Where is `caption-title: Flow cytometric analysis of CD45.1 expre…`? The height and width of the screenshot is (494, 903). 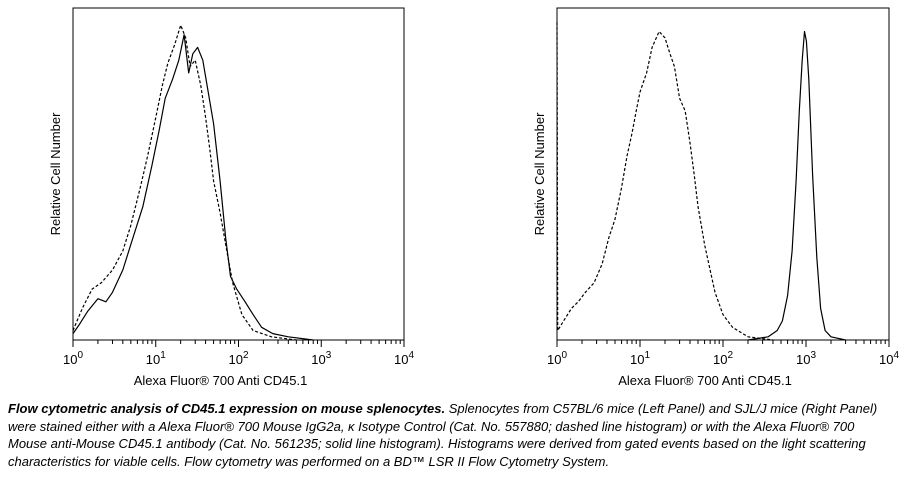 caption-title: Flow cytometric analysis of CD45.1 expre… is located at coordinates (227, 408).